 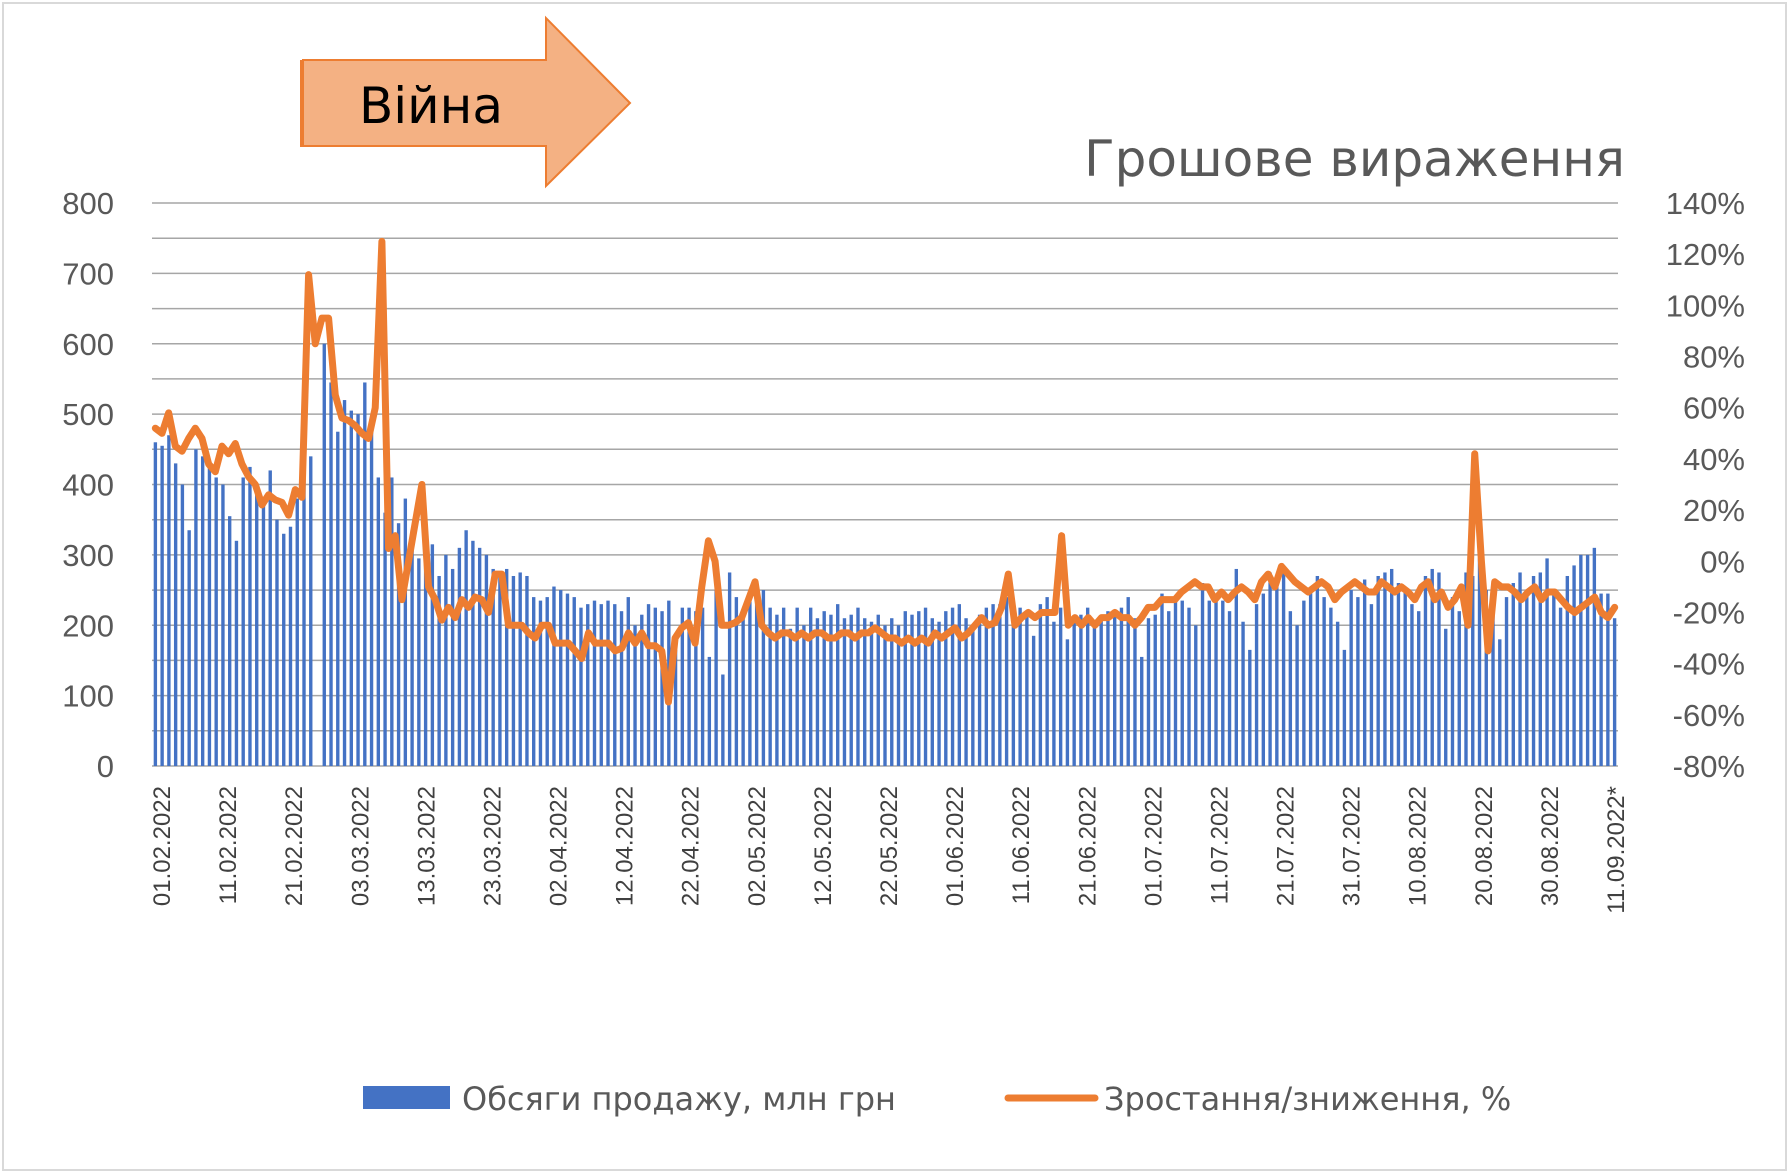 What do you see at coordinates (691, 846) in the screenshot?
I see `x-tick-label: 22.04.2022` at bounding box center [691, 846].